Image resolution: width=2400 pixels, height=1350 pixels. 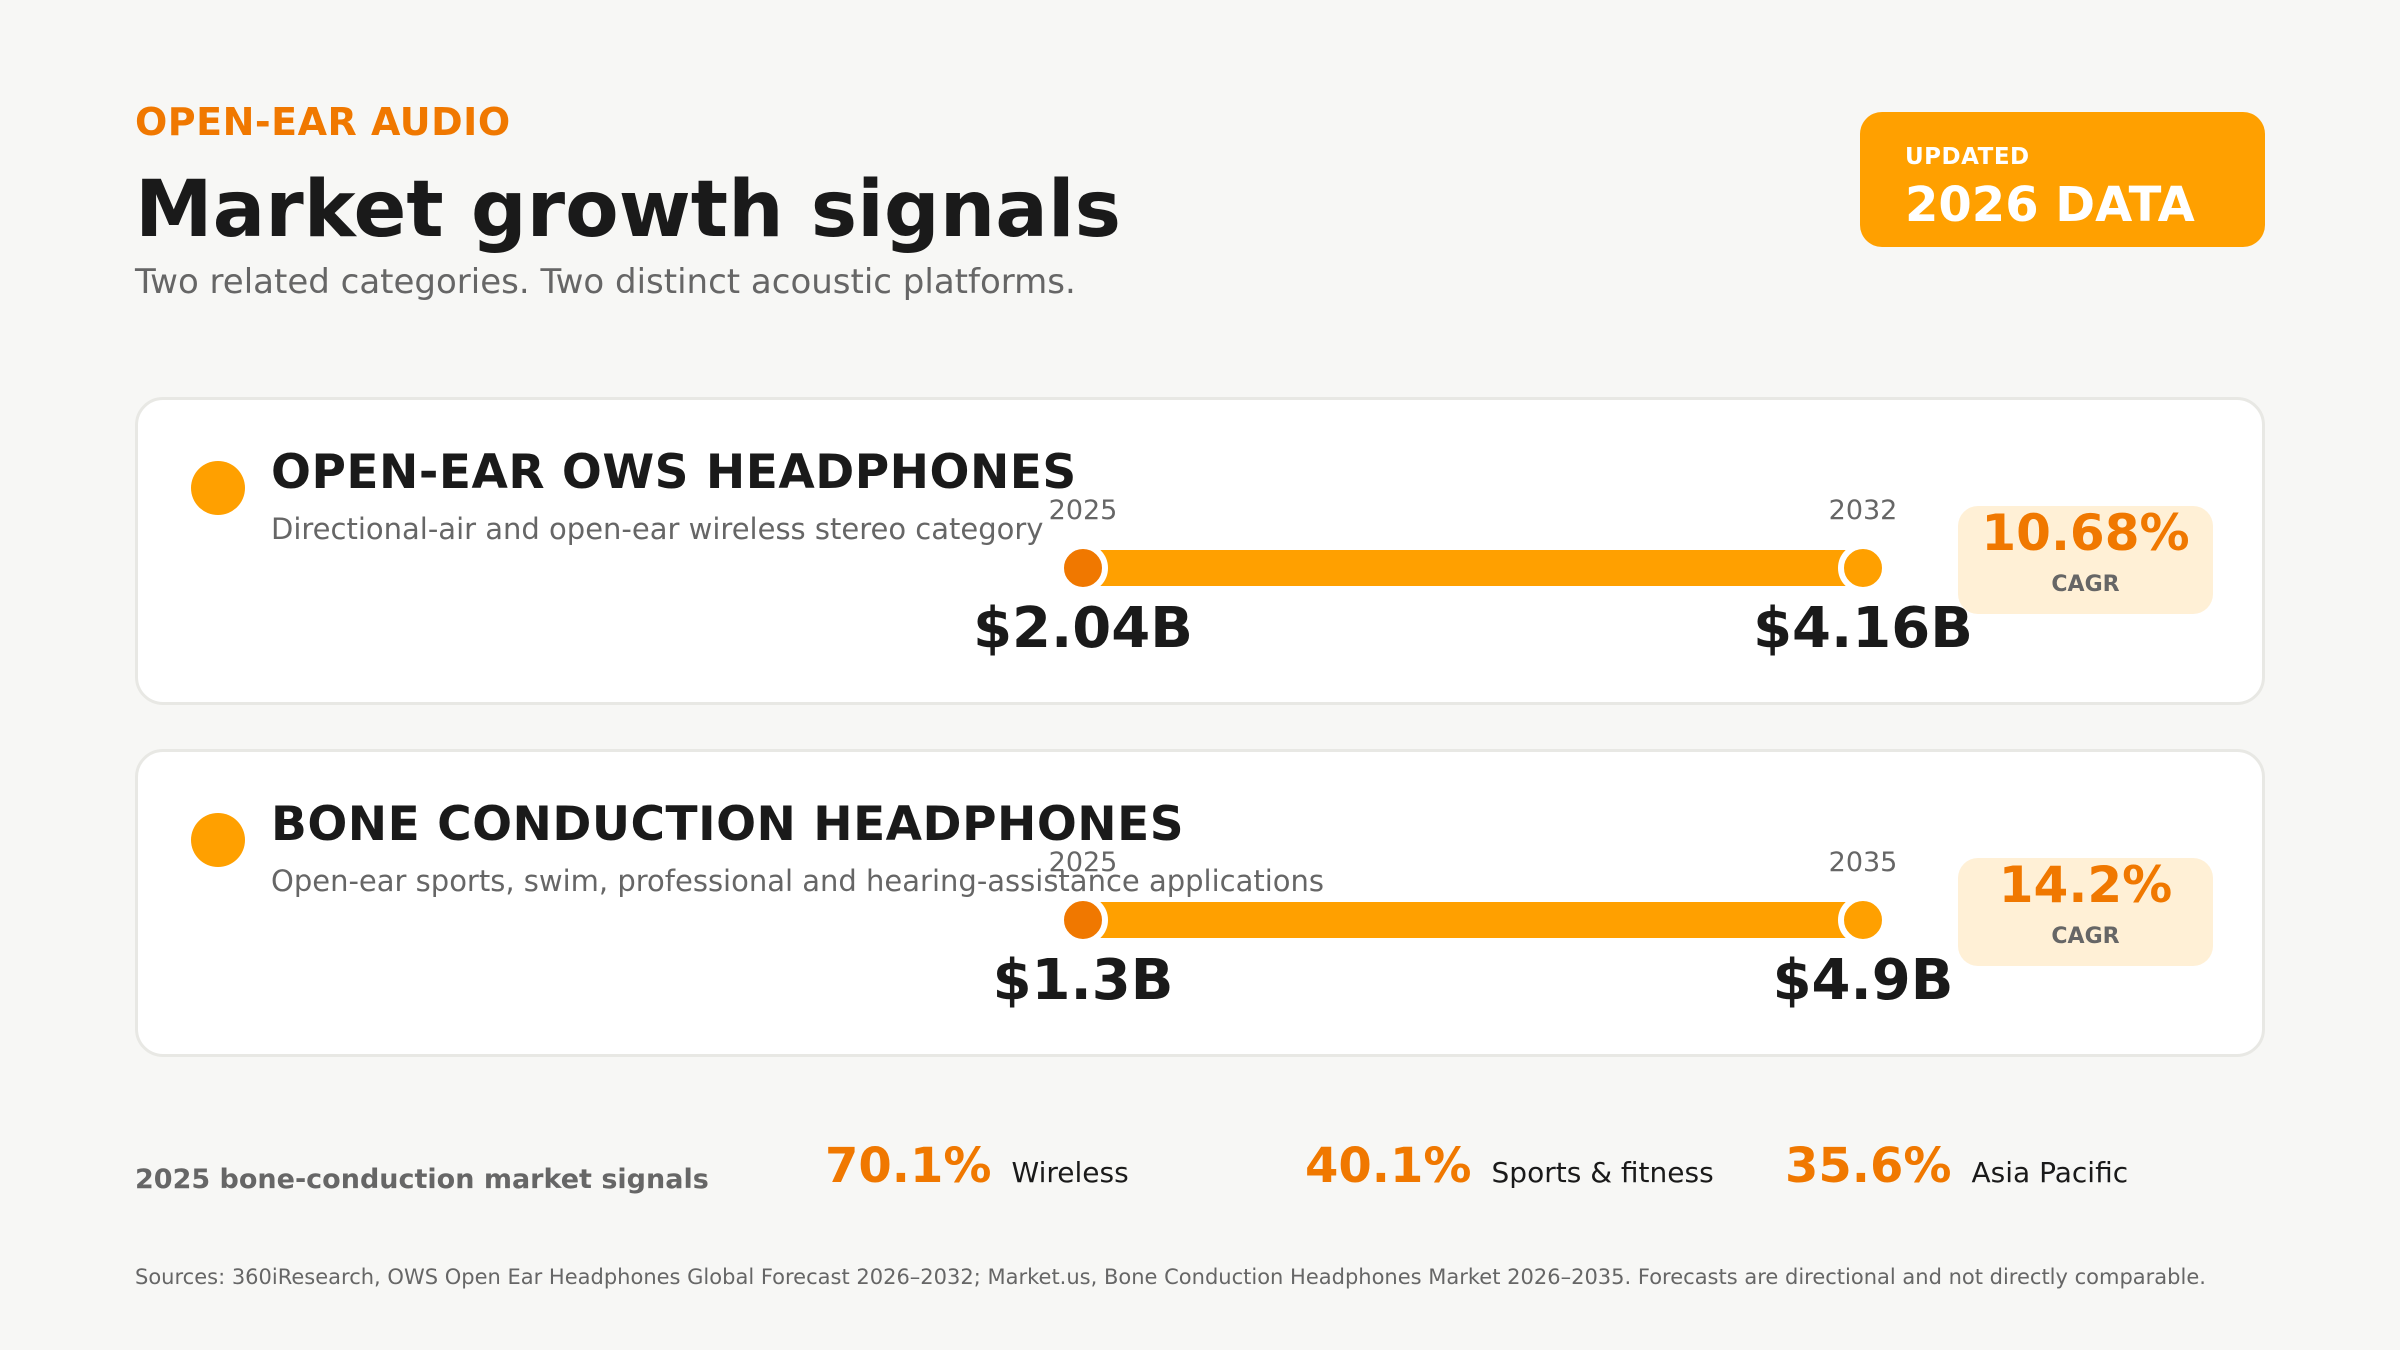 I want to click on end-value-label: $4.9B, so click(x=1863, y=980).